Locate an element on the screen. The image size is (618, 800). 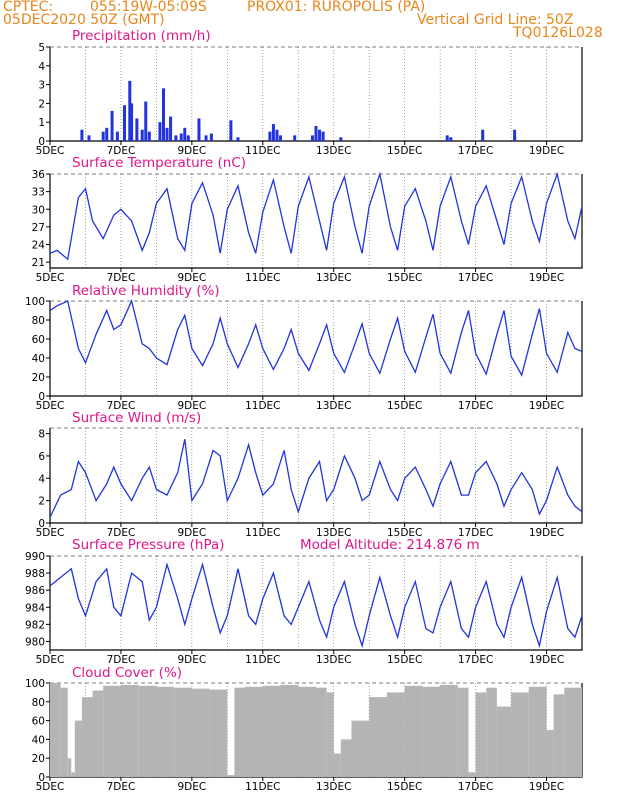
y-tick-label: 6 is located at coordinates (41, 457).